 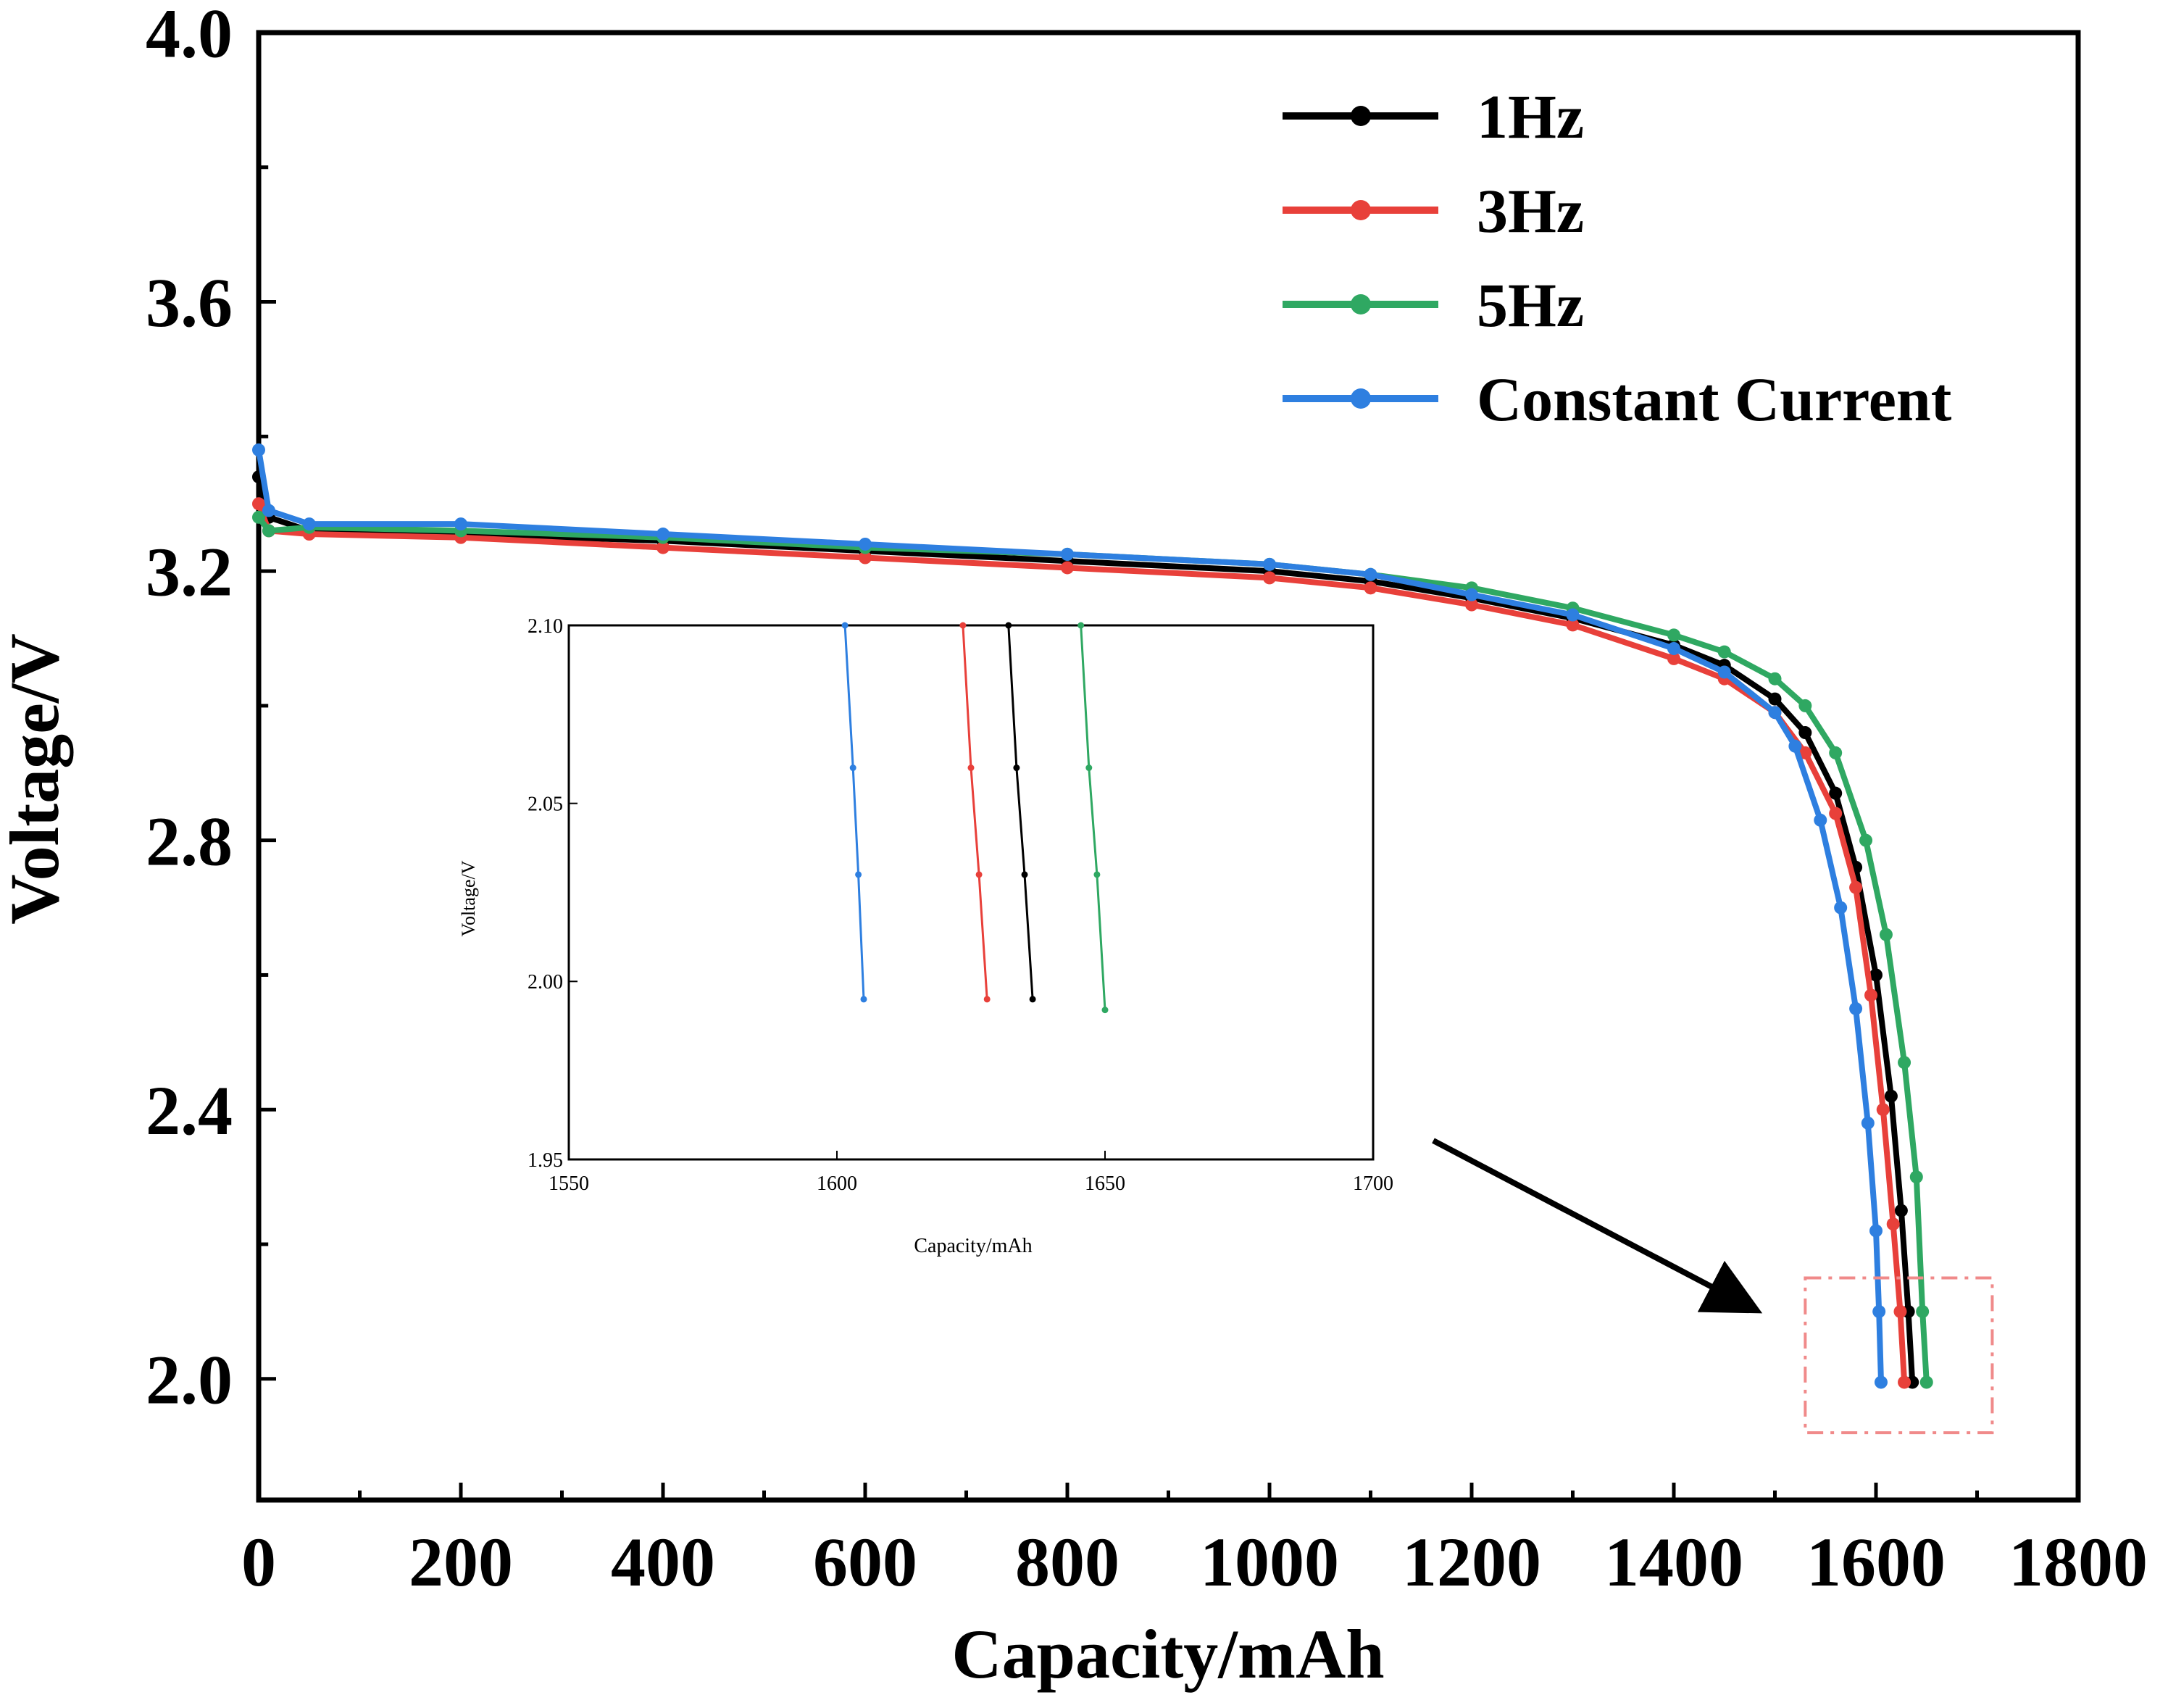 What do you see at coordinates (975, 812) in the screenshot?
I see `series-line-3hz` at bounding box center [975, 812].